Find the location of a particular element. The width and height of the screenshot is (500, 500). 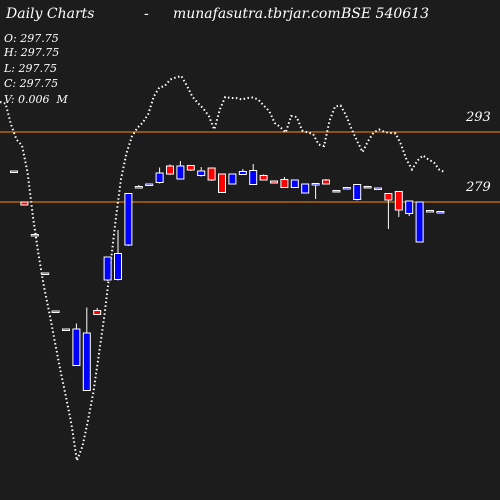

close-value: C: 297.75 is located at coordinates (31, 83).